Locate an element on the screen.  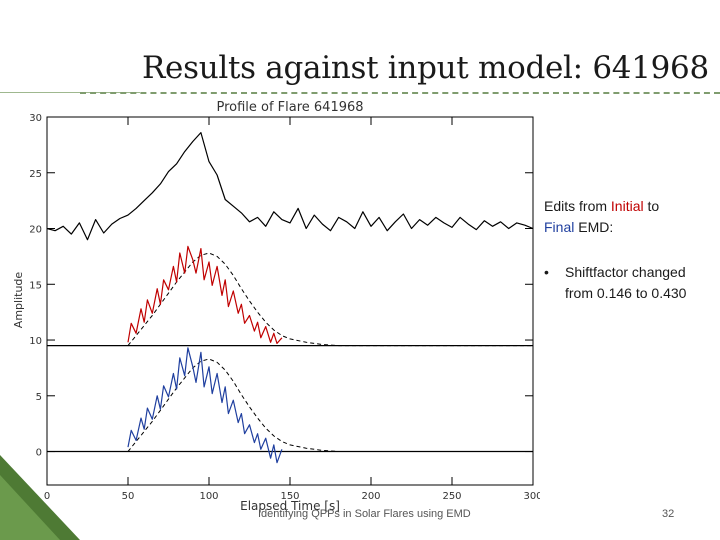
notes-final-word: Final is located at coordinates (559, 227).